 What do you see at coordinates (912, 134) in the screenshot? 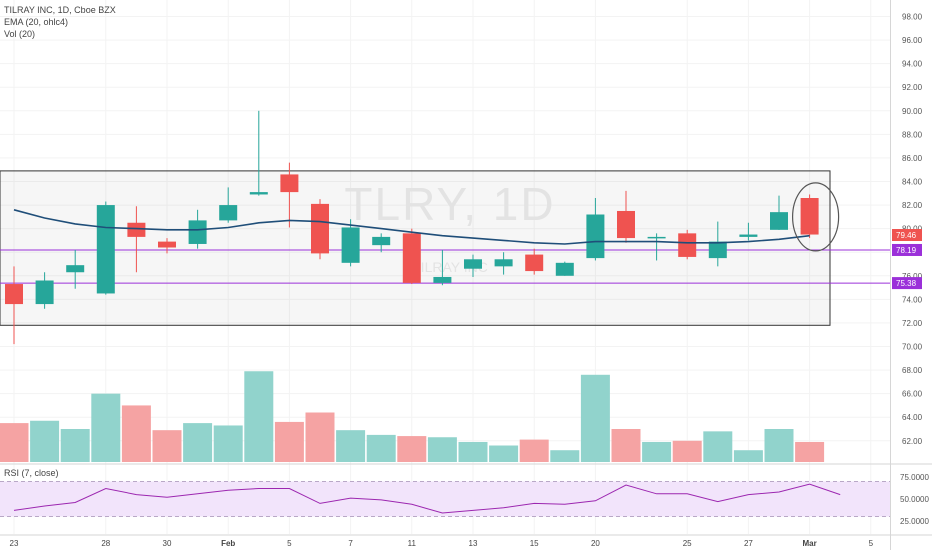
I see `price-tick-label: 88.00` at bounding box center [912, 134].